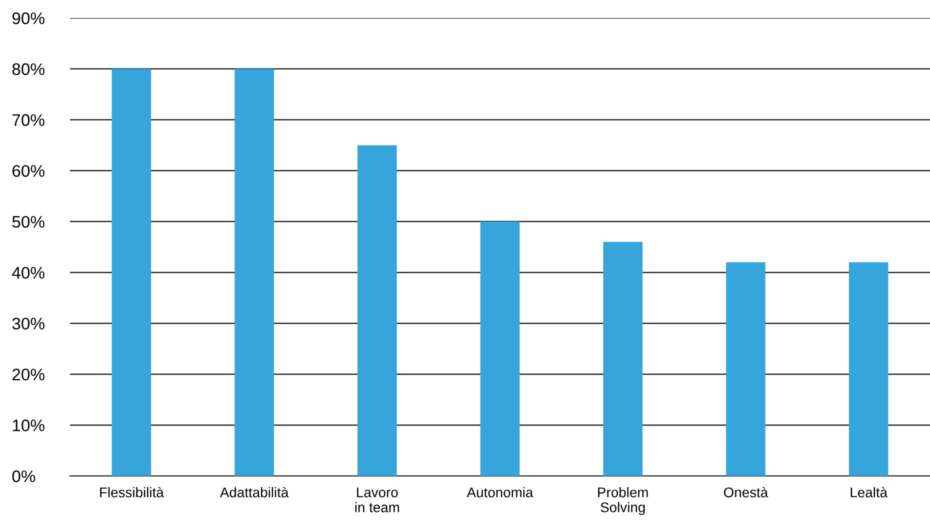  Describe the element at coordinates (28, 272) in the screenshot. I see `y-tick-label: 40%` at that location.